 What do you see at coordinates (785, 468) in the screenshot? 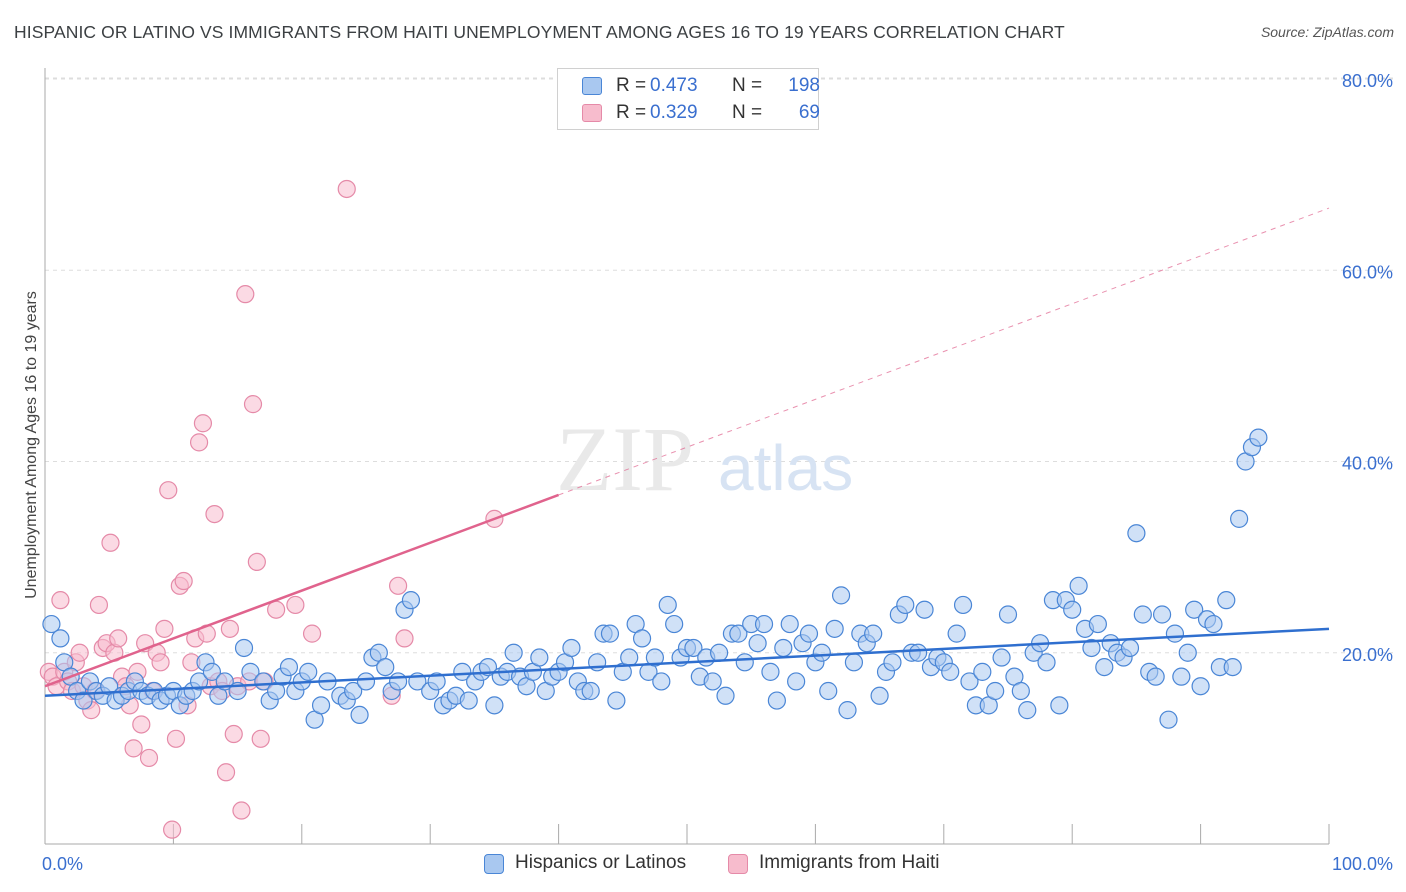
I see `watermark-atlas: atlas` at bounding box center [785, 468].